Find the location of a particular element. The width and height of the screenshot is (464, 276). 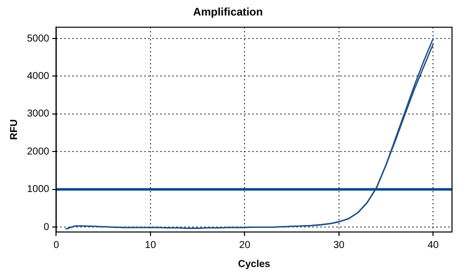

chart-title: Amplification is located at coordinates (228, 12).